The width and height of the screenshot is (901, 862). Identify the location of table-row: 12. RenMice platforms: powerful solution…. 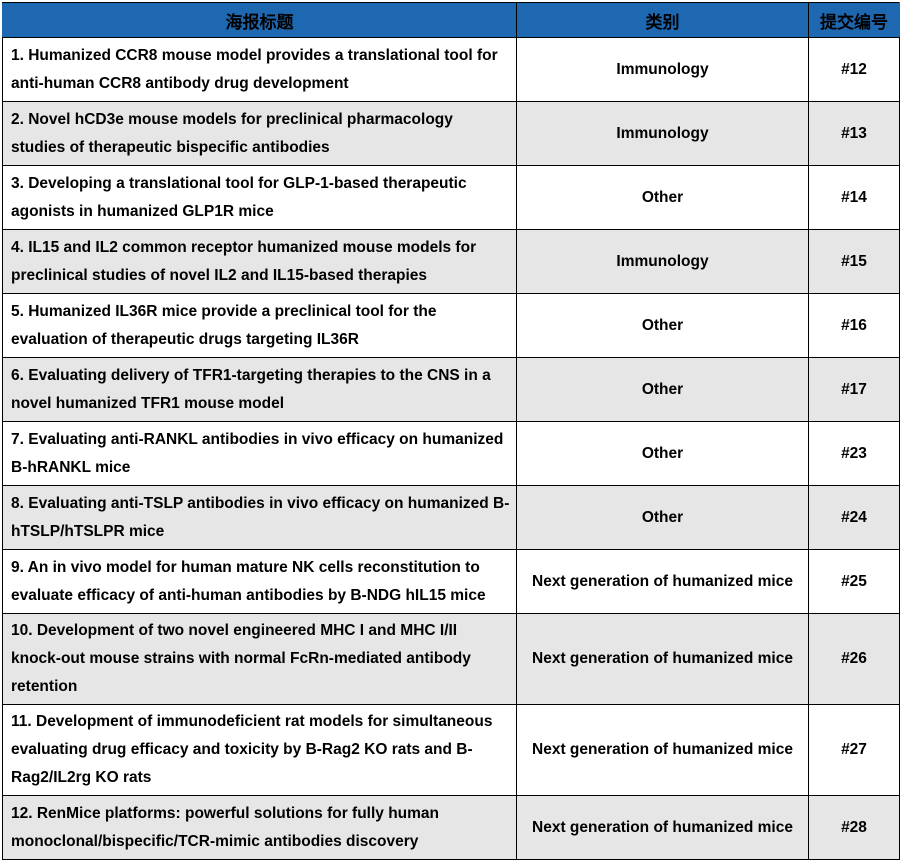
(451, 827).